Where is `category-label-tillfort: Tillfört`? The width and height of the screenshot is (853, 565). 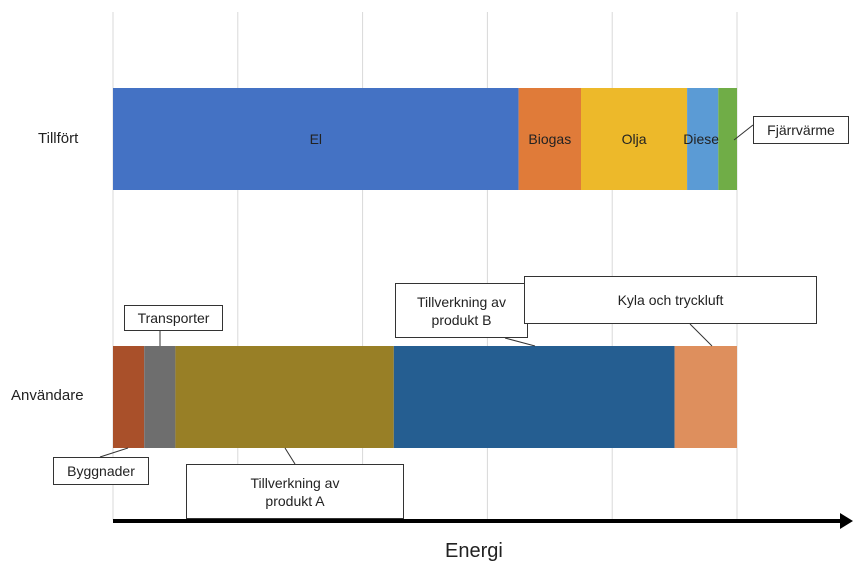 category-label-tillfort: Tillfört is located at coordinates (58, 138).